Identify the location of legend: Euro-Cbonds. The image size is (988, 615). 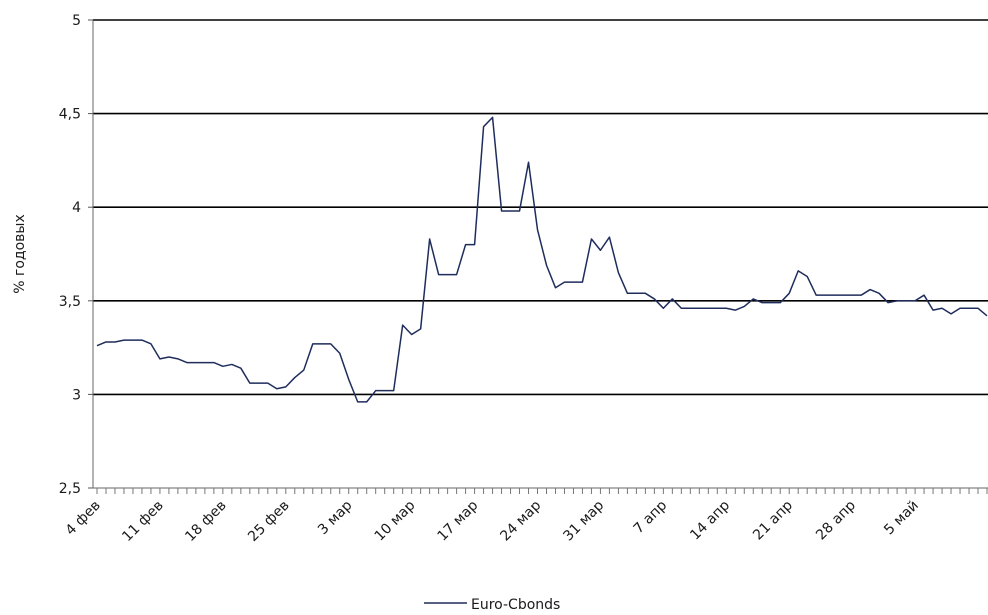
(492, 605).